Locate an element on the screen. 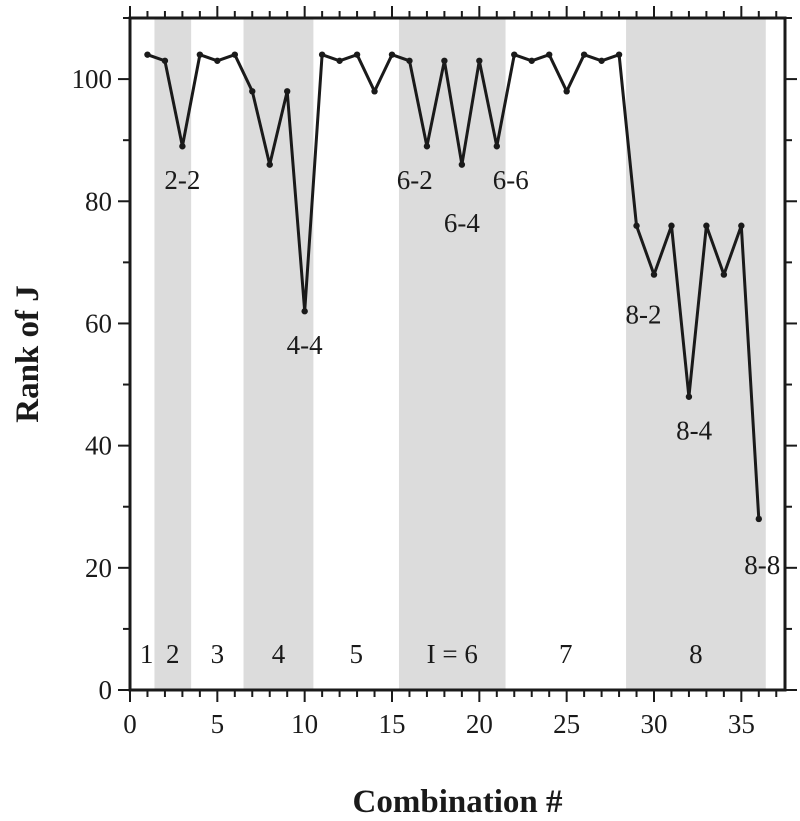  annotation-label: 8-2 is located at coordinates (644, 314).